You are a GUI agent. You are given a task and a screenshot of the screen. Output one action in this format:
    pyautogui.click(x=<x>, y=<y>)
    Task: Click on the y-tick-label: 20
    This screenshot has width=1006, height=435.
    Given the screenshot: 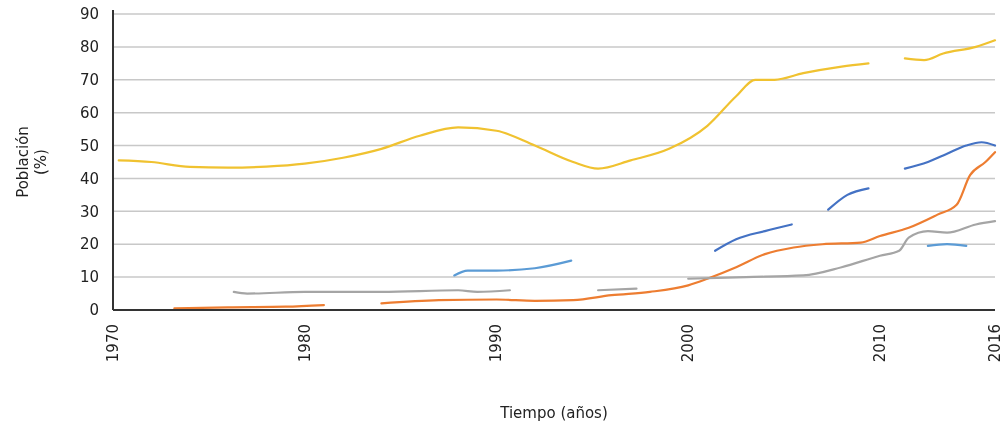 What is the action you would take?
    pyautogui.click(x=89, y=244)
    